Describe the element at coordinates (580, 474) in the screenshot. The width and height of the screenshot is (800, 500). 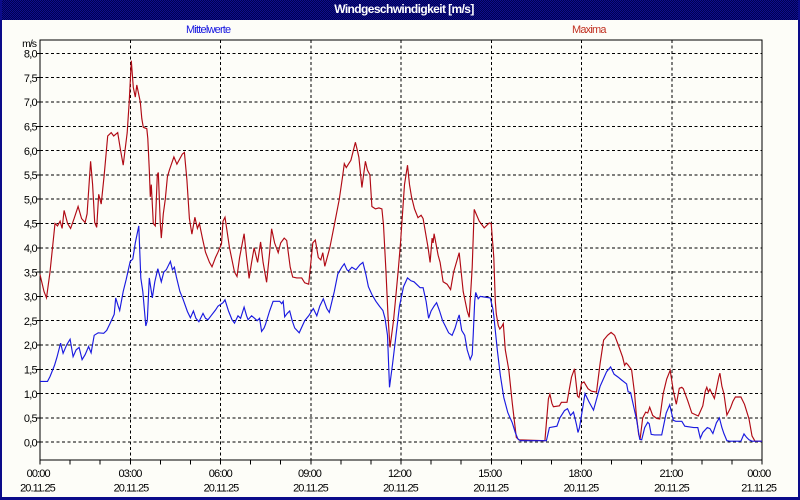
I see `svg-text: 18:00` at that location.